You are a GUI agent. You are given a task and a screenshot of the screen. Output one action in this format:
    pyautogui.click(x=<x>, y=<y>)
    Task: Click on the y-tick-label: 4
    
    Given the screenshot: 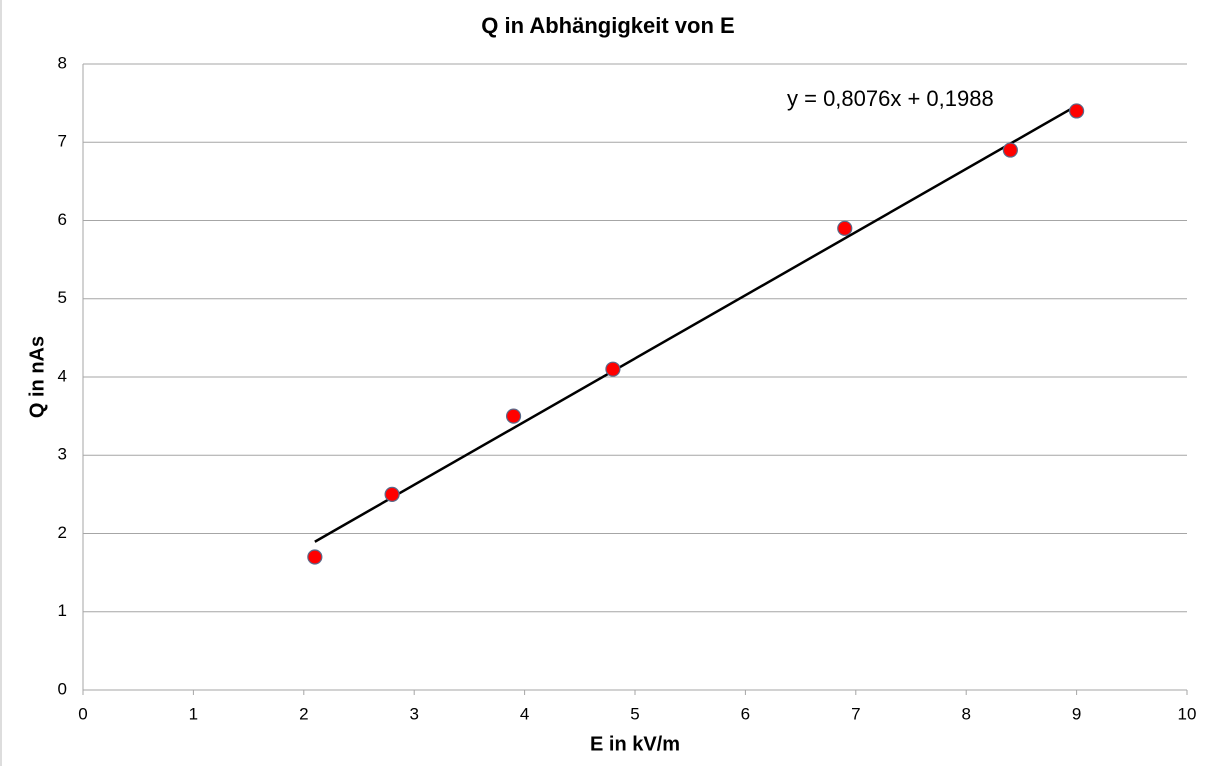 What is the action you would take?
    pyautogui.click(x=62, y=375)
    